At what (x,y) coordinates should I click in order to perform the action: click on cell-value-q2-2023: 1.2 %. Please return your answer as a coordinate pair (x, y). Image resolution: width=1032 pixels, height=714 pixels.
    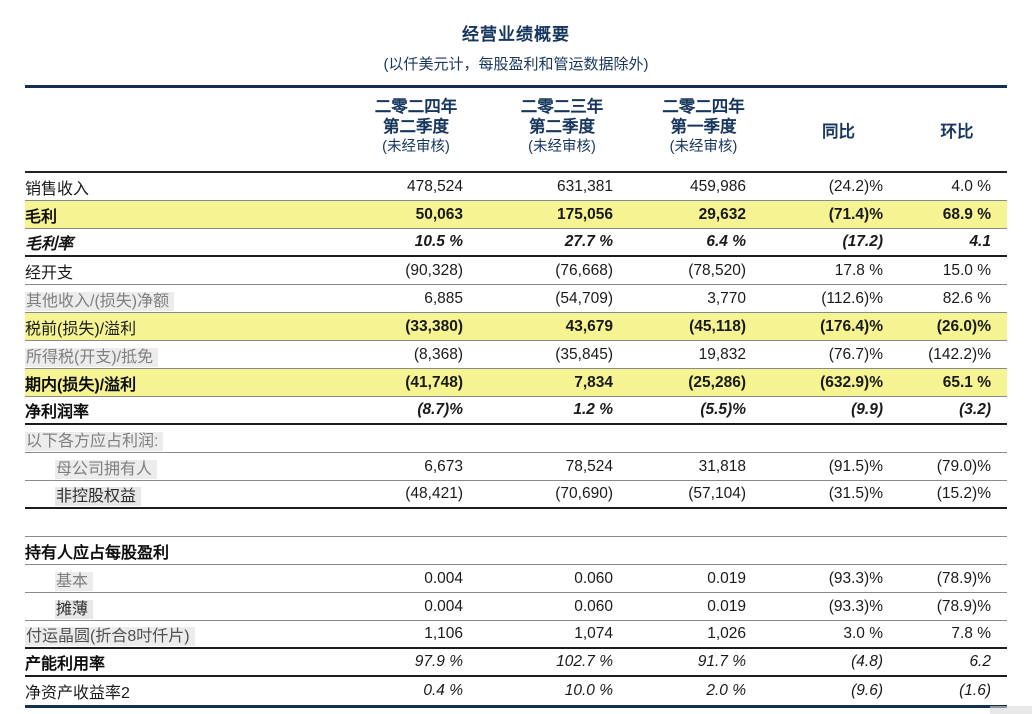
    Looking at the image, I should click on (593, 409).